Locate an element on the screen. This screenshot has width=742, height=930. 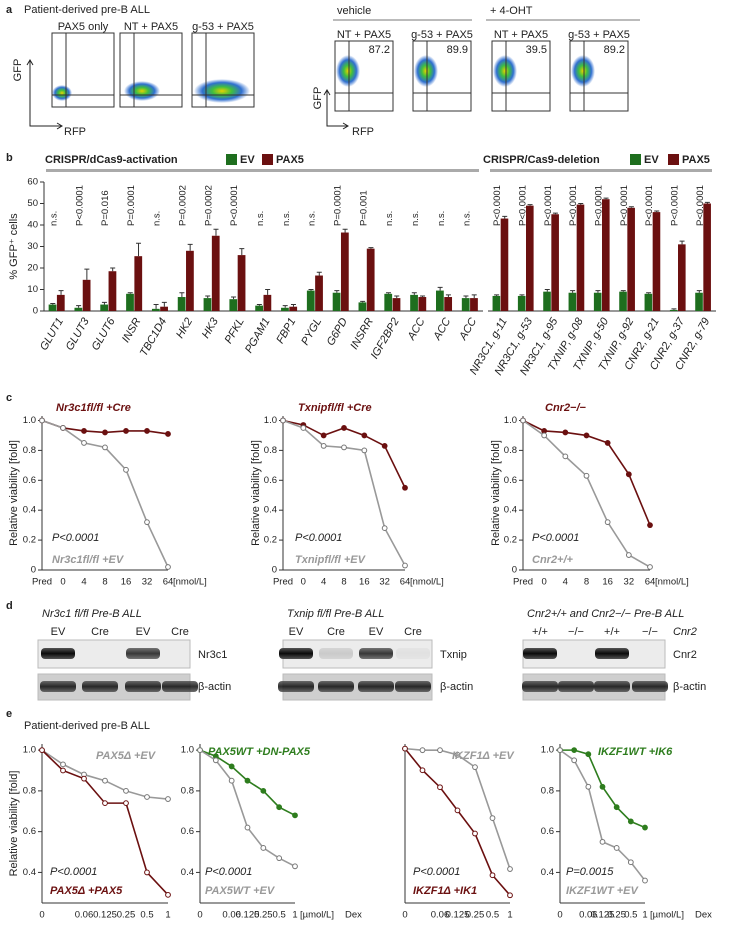
y-axis-title: Relative viability [fold] is located at coordinates (14, 493).